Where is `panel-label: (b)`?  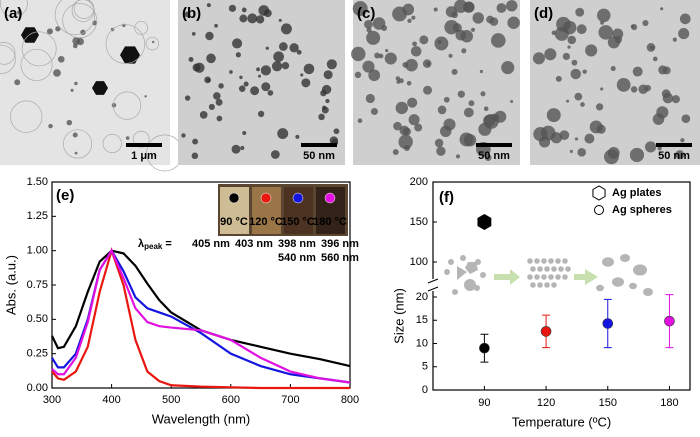 panel-label: (b) is located at coordinates (191, 13).